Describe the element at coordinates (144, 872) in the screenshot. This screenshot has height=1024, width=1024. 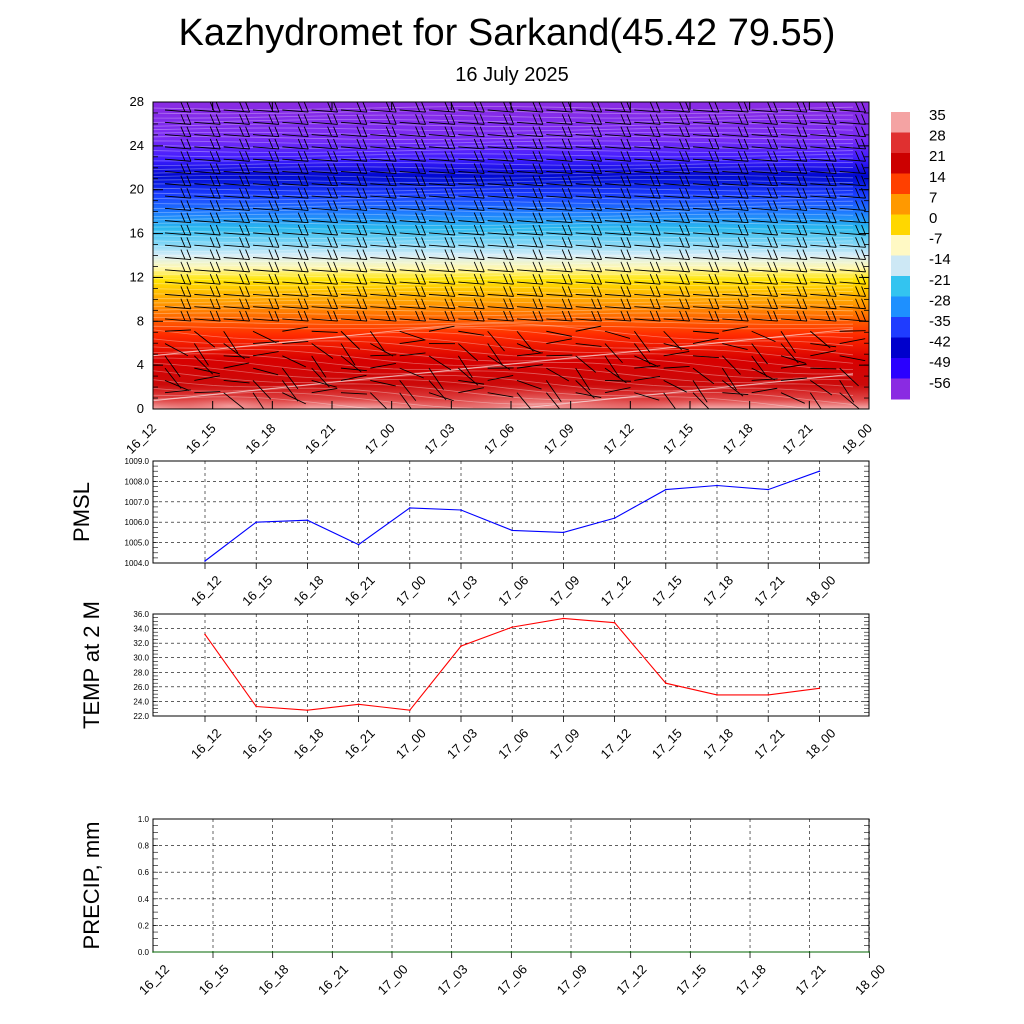
I see `panel-precip-y-tick-label: 0.6` at that location.